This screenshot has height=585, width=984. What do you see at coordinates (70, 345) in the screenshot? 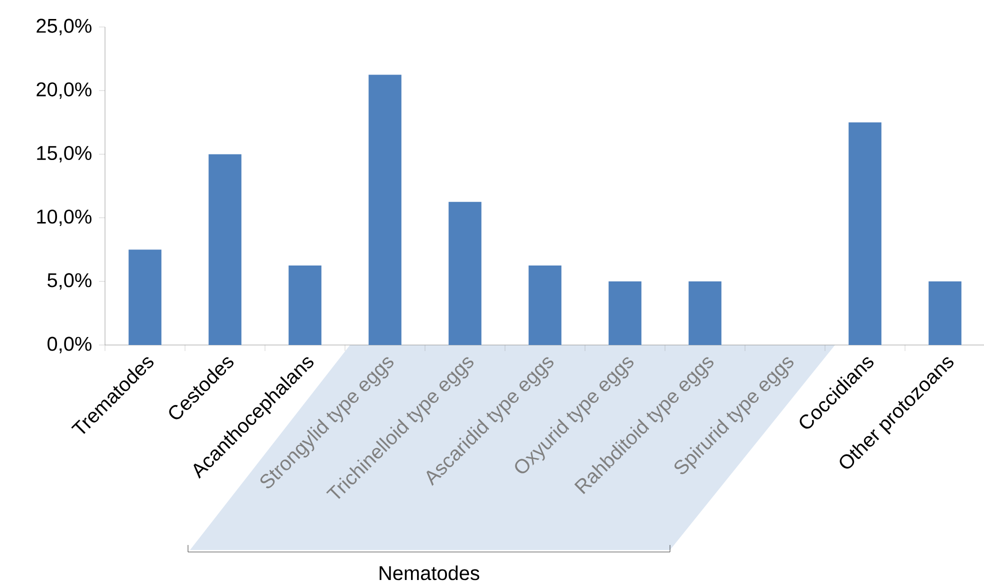
I see `y-tick-label: 0,0%` at bounding box center [70, 345].